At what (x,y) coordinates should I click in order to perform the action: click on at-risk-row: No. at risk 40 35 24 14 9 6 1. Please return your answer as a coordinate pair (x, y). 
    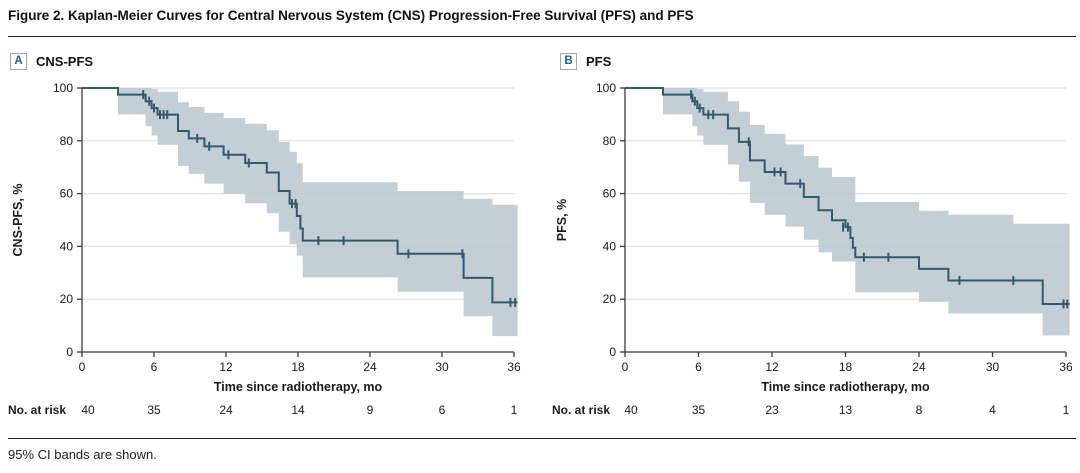
    Looking at the image, I should click on (263, 410).